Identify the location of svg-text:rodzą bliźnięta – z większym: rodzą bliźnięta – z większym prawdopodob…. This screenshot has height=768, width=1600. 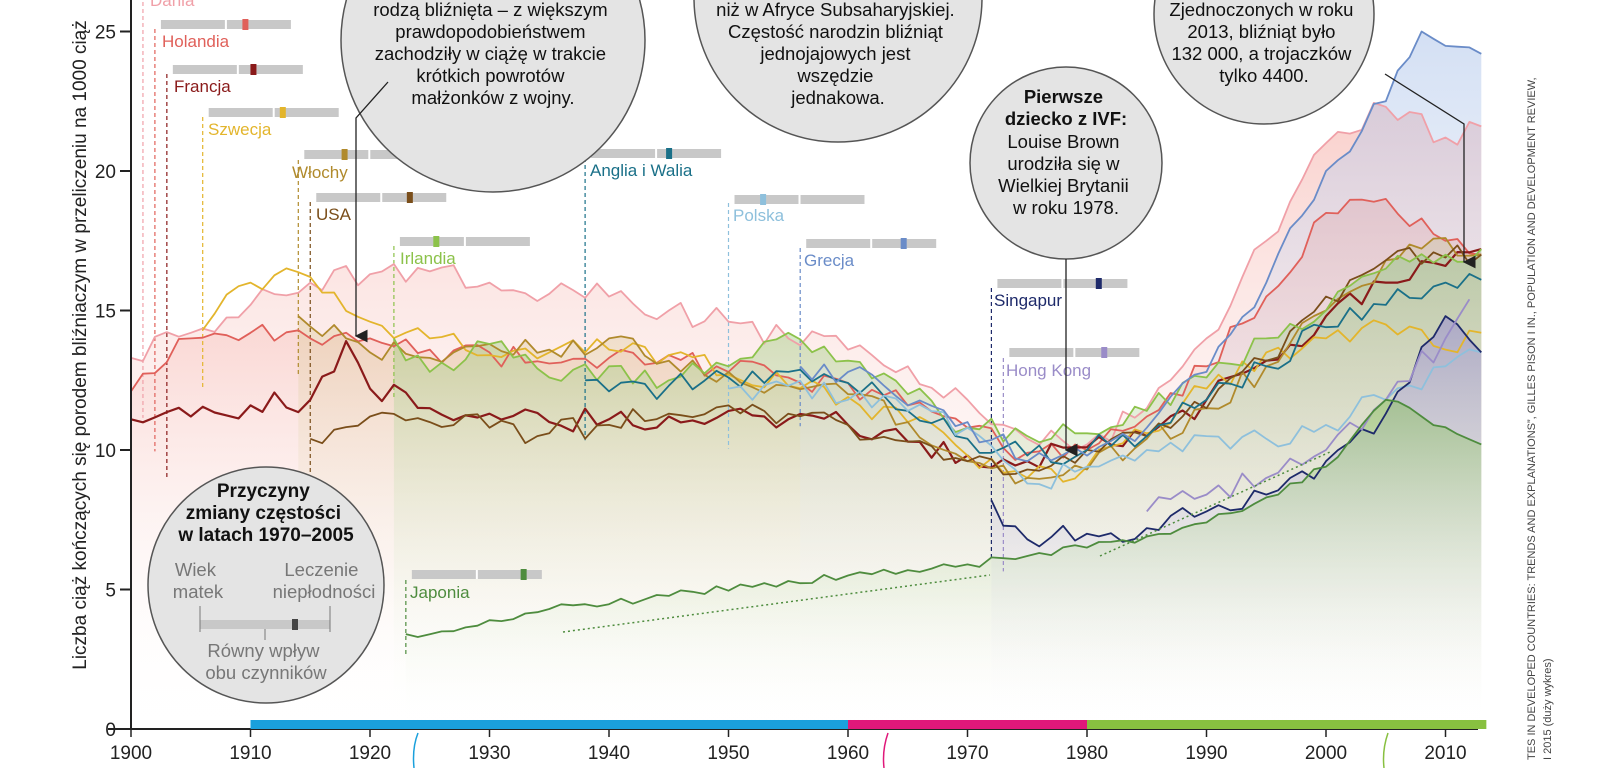
(493, 54).